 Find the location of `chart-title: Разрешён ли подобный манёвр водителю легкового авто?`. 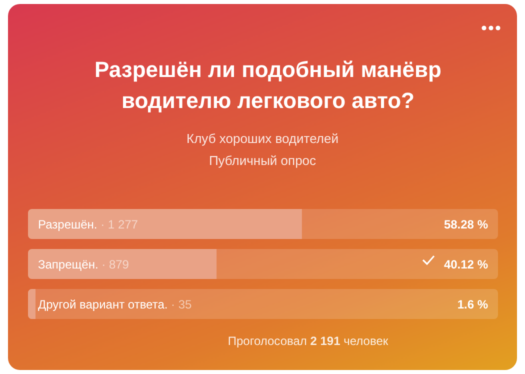

chart-title: Разрешён ли подобный манёвр водителю легкового авто? is located at coordinates (268, 85).